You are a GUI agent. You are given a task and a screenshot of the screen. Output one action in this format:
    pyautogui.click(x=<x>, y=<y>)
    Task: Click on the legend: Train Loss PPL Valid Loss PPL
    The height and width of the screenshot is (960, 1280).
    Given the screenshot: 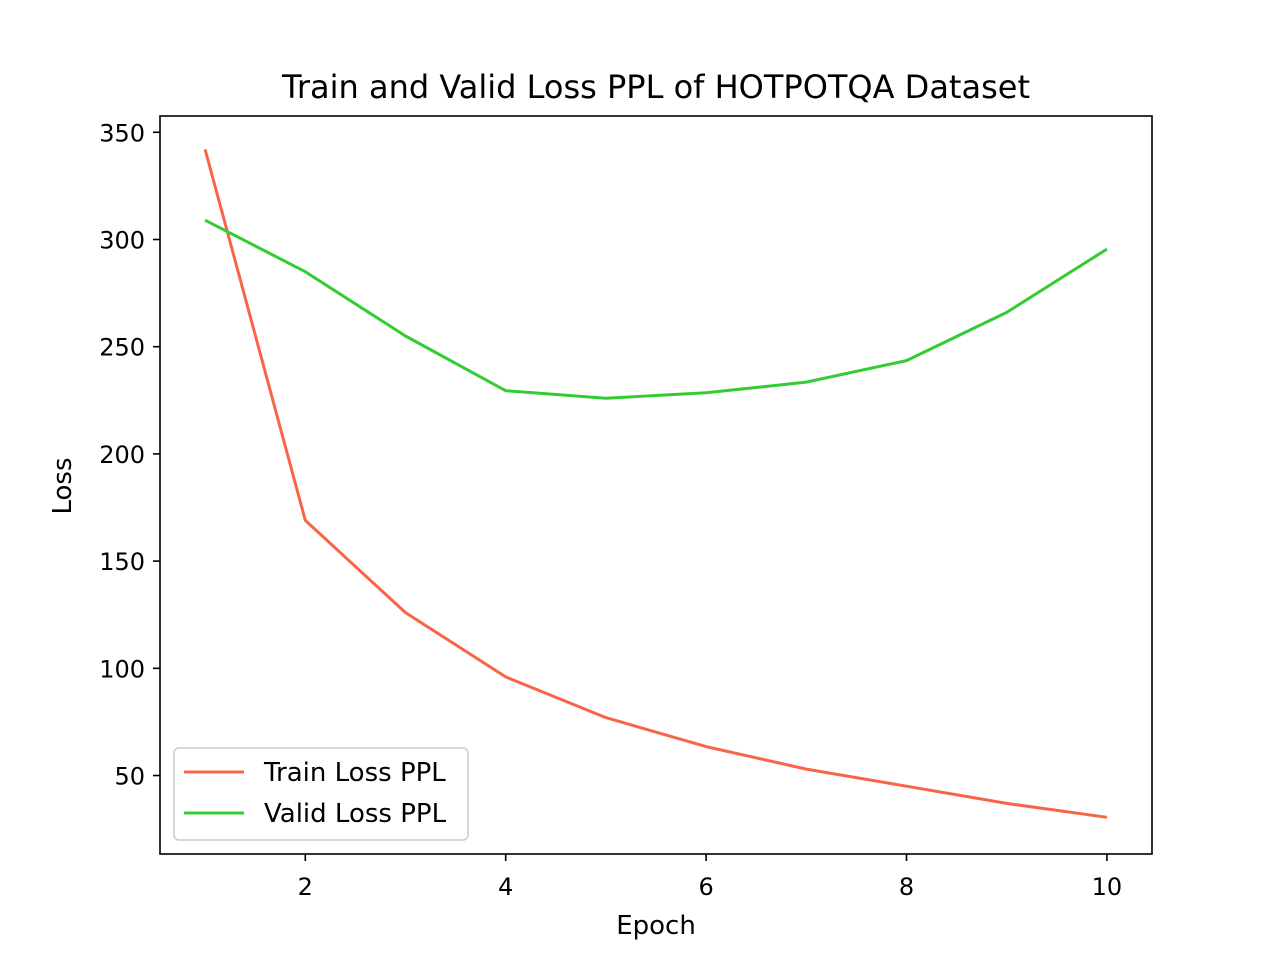 What is the action you would take?
    pyautogui.click(x=321, y=794)
    